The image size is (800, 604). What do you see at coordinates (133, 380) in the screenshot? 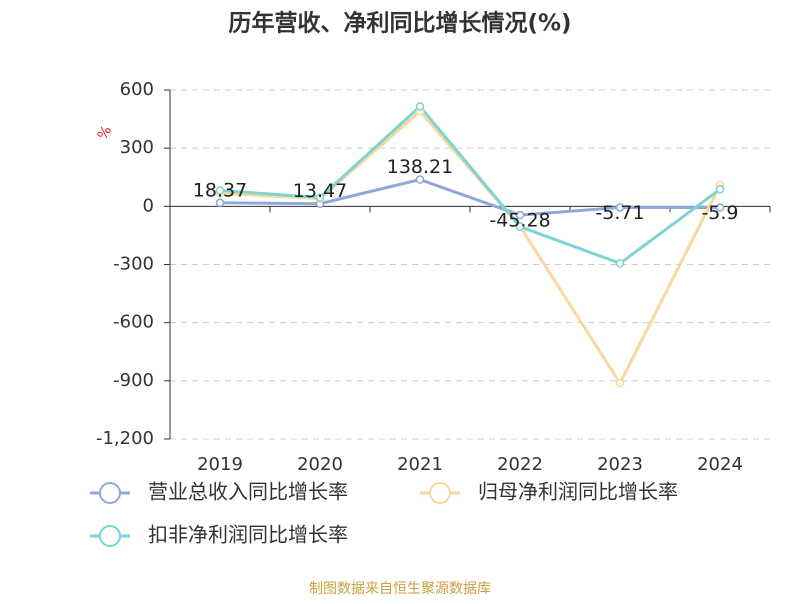
I see `y-tick-label: -900` at bounding box center [133, 380].